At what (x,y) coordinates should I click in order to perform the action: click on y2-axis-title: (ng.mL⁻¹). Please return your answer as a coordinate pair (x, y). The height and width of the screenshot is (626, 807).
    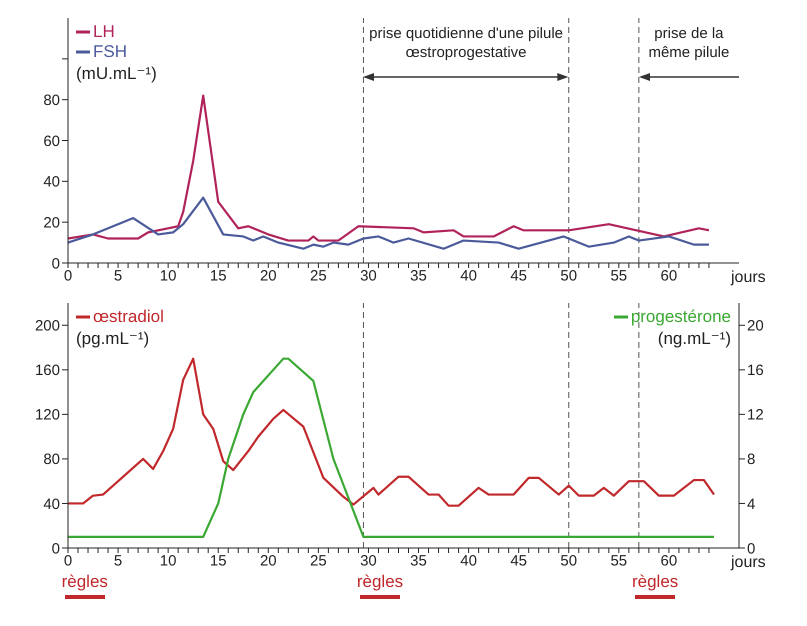
    Looking at the image, I should click on (693, 339).